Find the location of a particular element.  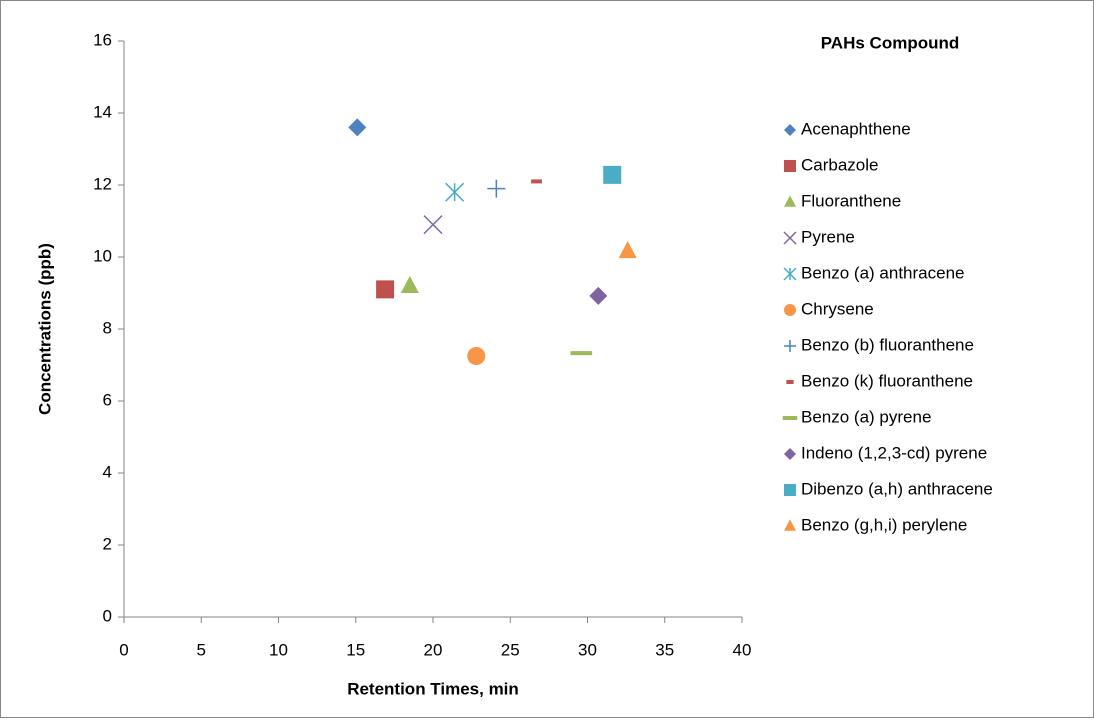

legend-label: Benzo (b) fluoranthene is located at coordinates (887, 344).